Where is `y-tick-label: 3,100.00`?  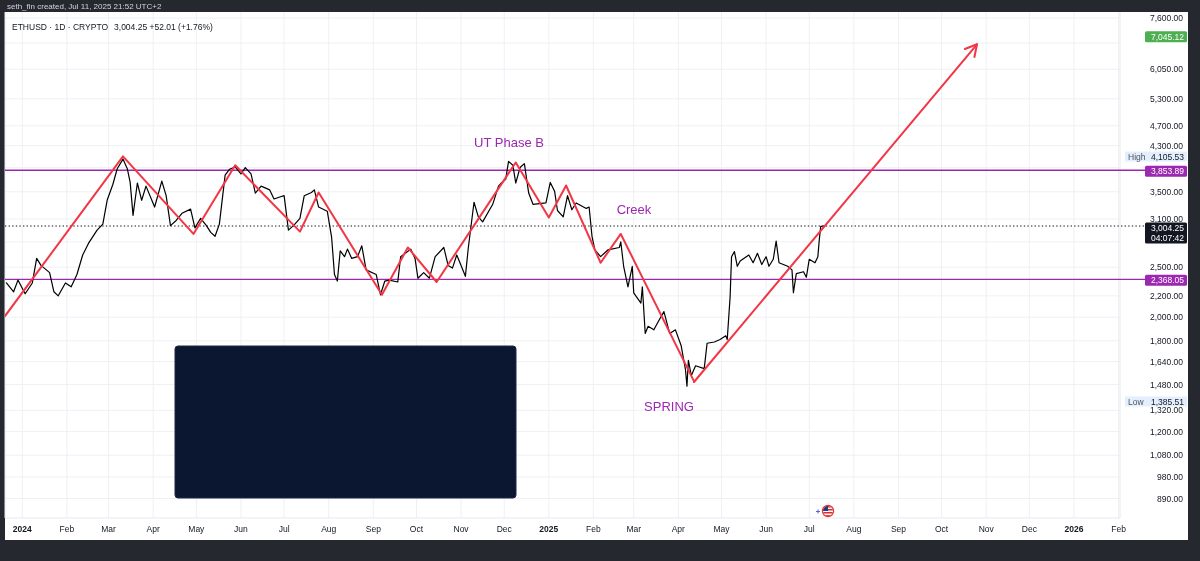 y-tick-label: 3,100.00 is located at coordinates (1166, 218).